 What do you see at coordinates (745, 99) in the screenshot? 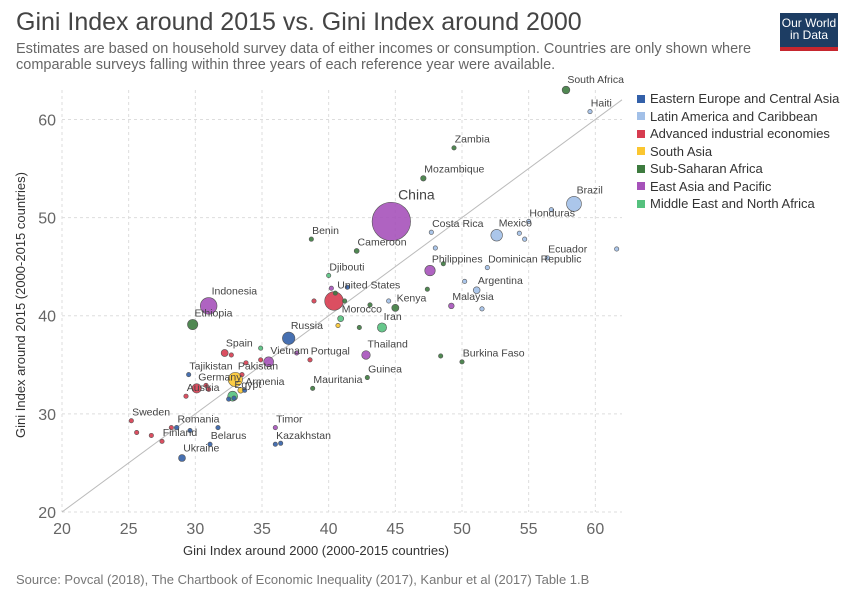
I see `legend-label: Eastern Europe and Central Asia` at bounding box center [745, 99].